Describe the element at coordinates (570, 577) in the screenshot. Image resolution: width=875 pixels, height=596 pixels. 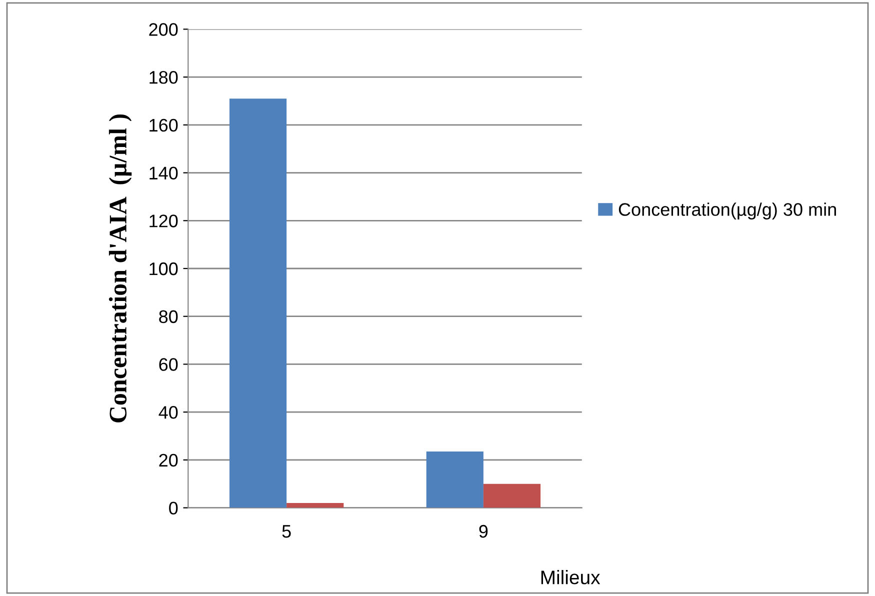
I see `x-axis-title: Milieux` at that location.